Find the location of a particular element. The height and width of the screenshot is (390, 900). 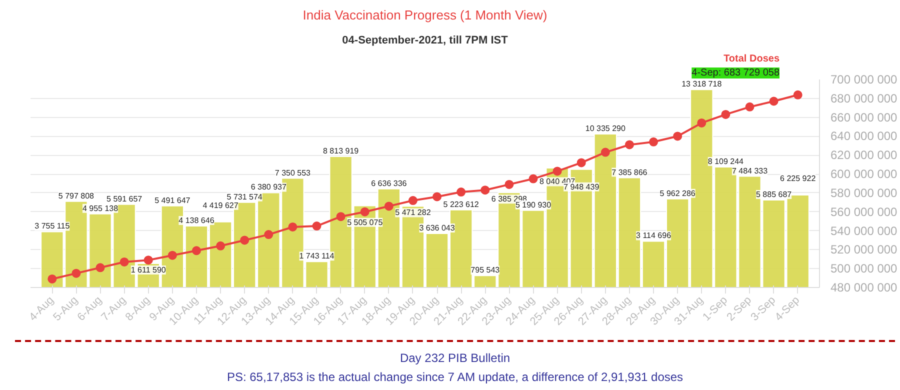

chart-subtitle: 04-September-2021, till 7PM IST is located at coordinates (425, 40).